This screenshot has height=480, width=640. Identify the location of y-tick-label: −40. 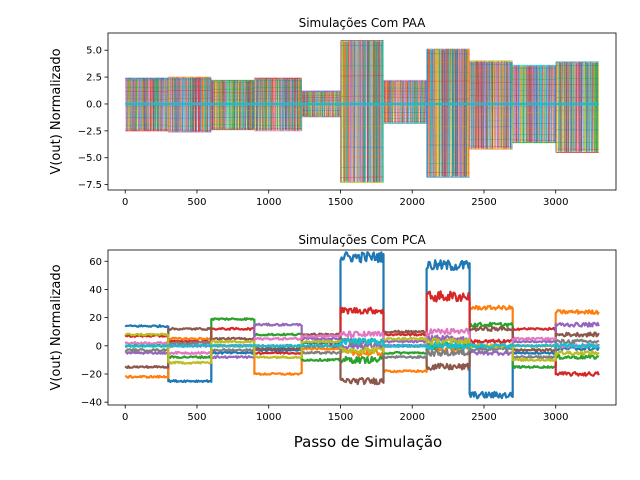
(91, 403).